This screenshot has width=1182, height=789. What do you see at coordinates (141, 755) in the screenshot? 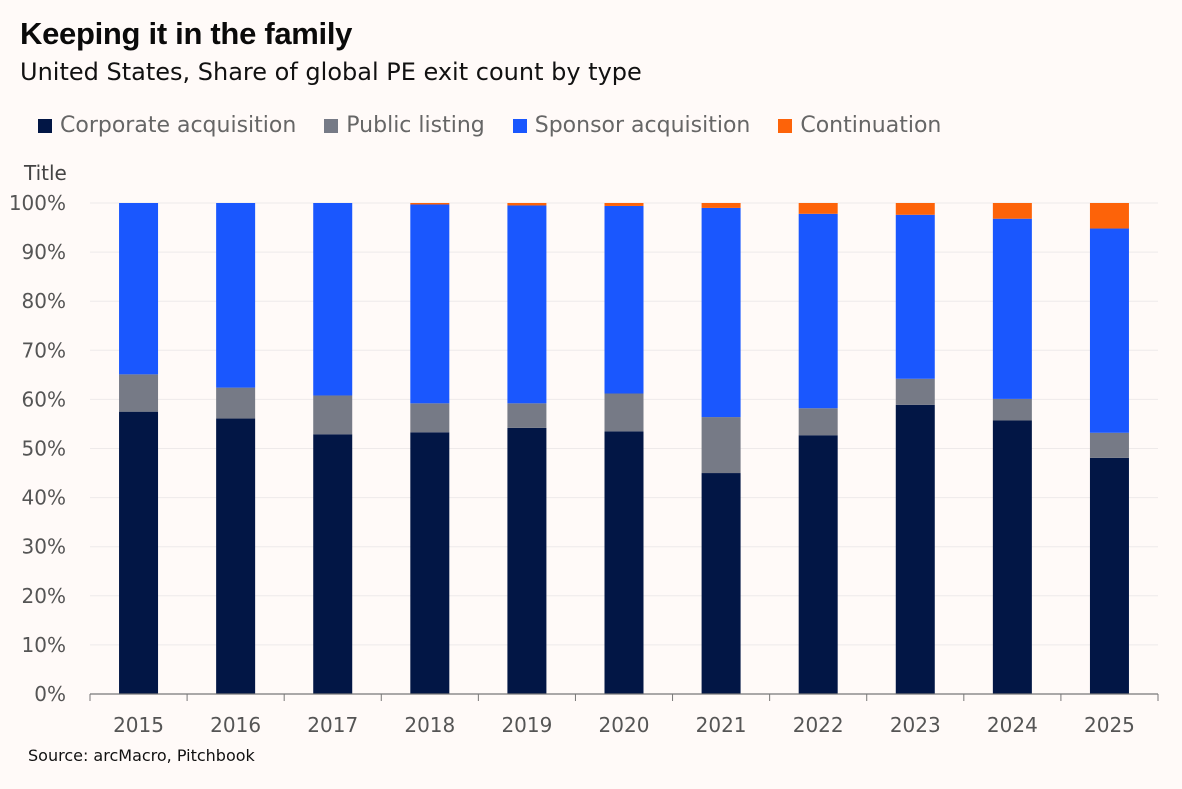
I see `source-note: Source: arcMacro, Pitchbook` at bounding box center [141, 755].